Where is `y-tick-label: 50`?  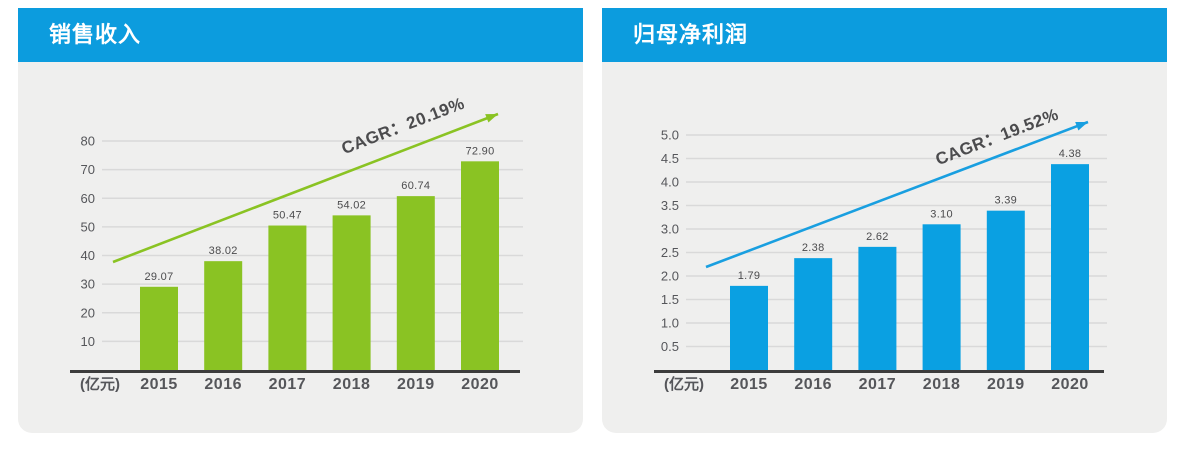 y-tick-label: 50 is located at coordinates (88, 226).